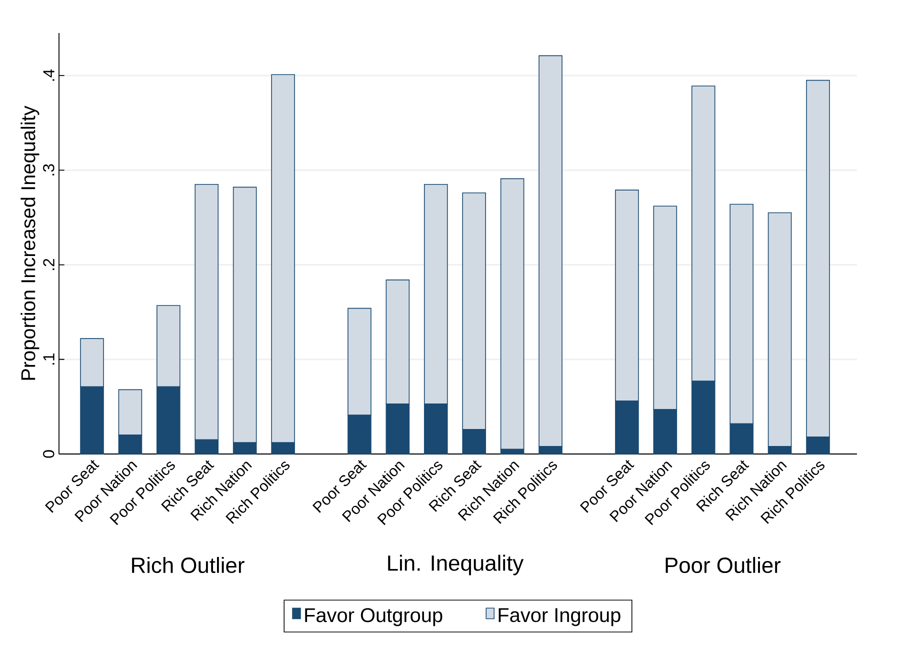  Describe the element at coordinates (559, 617) in the screenshot. I see `legend-label: Favor Ingroup` at that location.